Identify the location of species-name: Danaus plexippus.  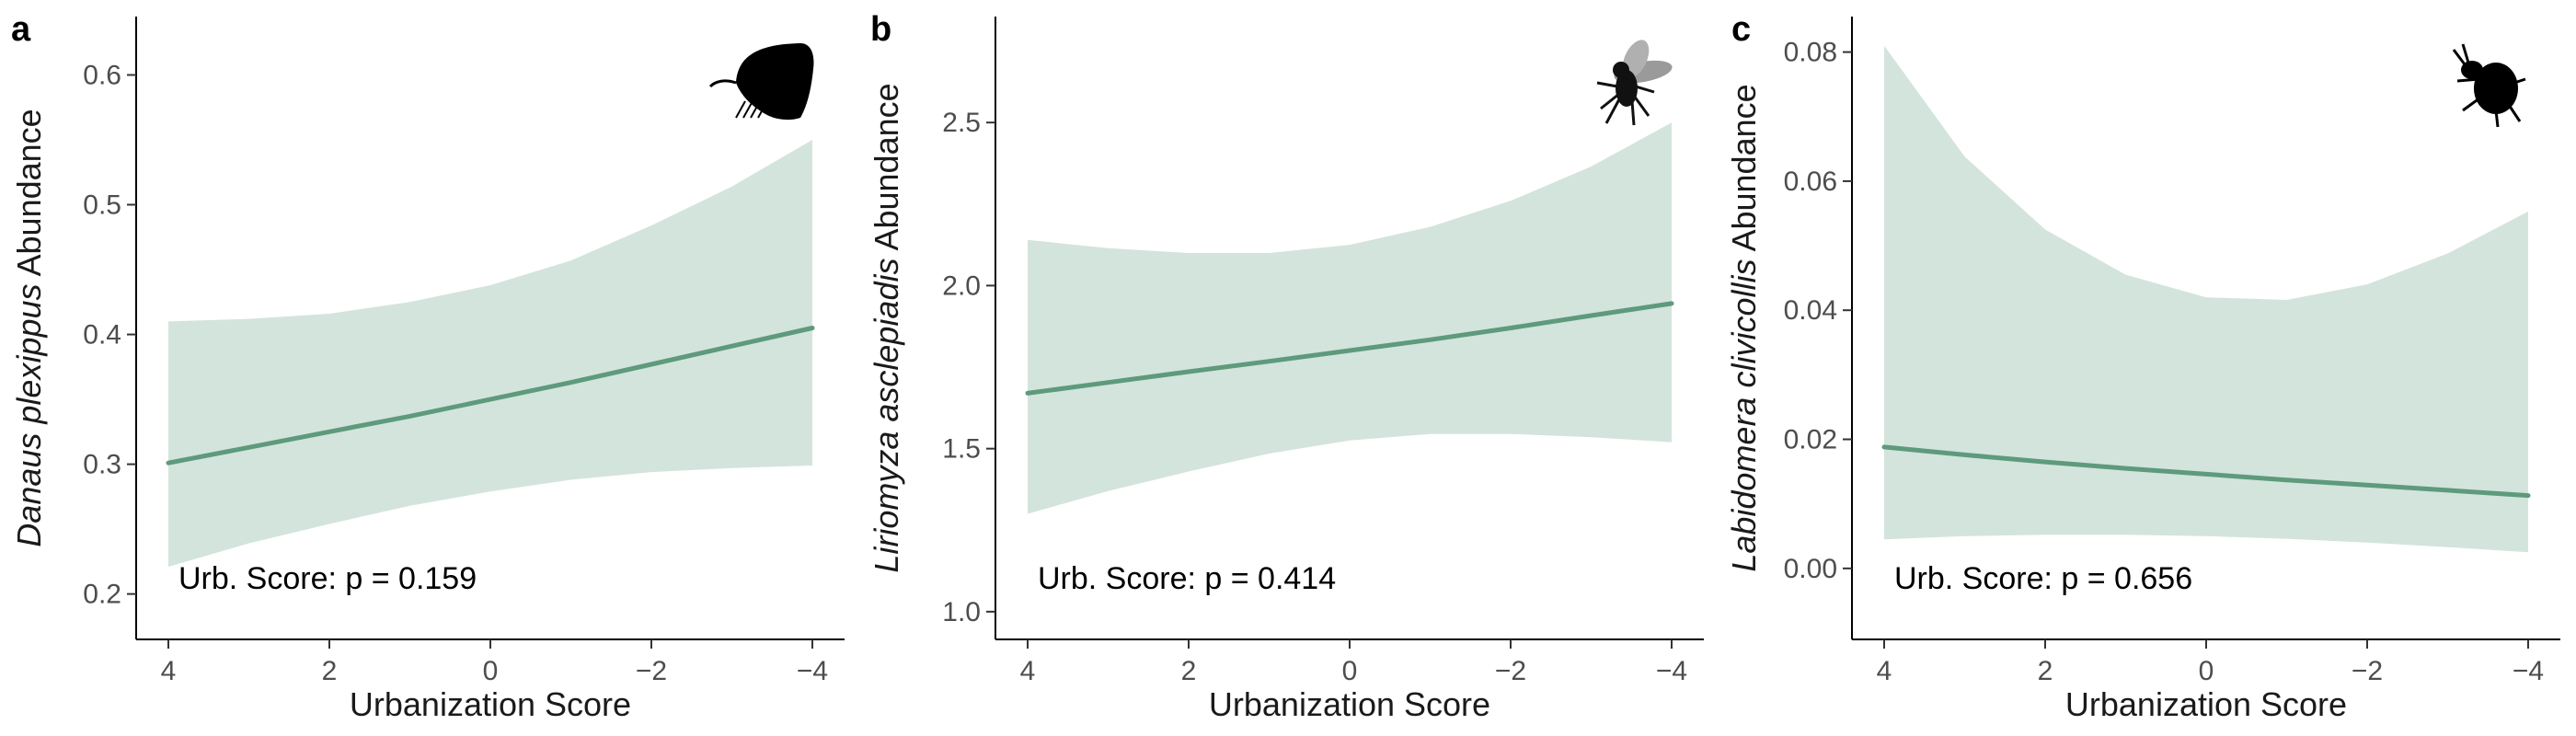
(29, 414).